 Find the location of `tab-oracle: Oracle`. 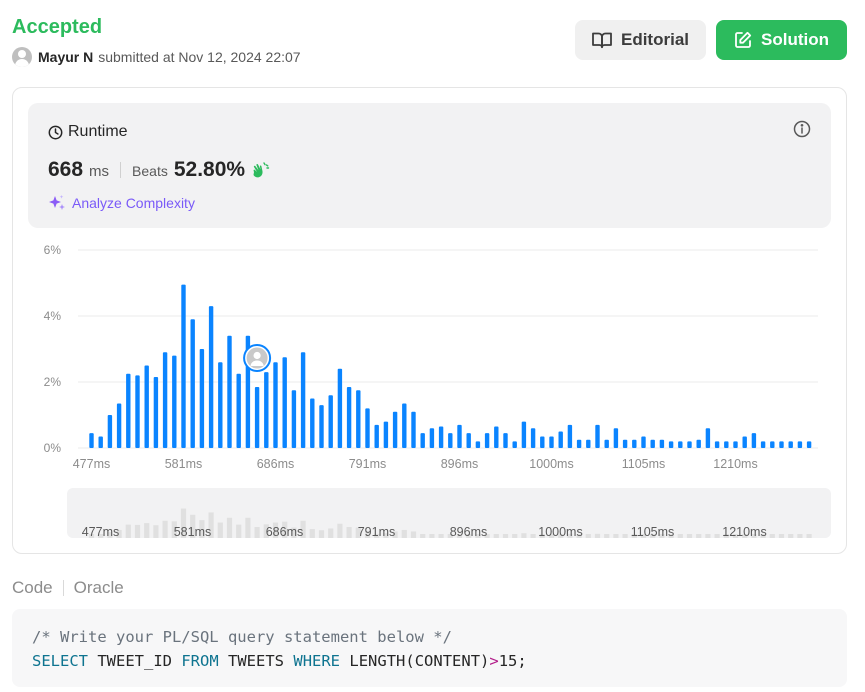

tab-oracle: Oracle is located at coordinates (98, 587).